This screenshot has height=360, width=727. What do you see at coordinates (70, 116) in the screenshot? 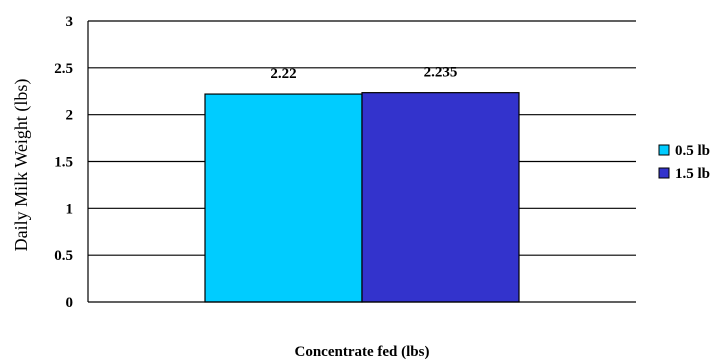
I see `y-tick-label: 2` at bounding box center [70, 116].